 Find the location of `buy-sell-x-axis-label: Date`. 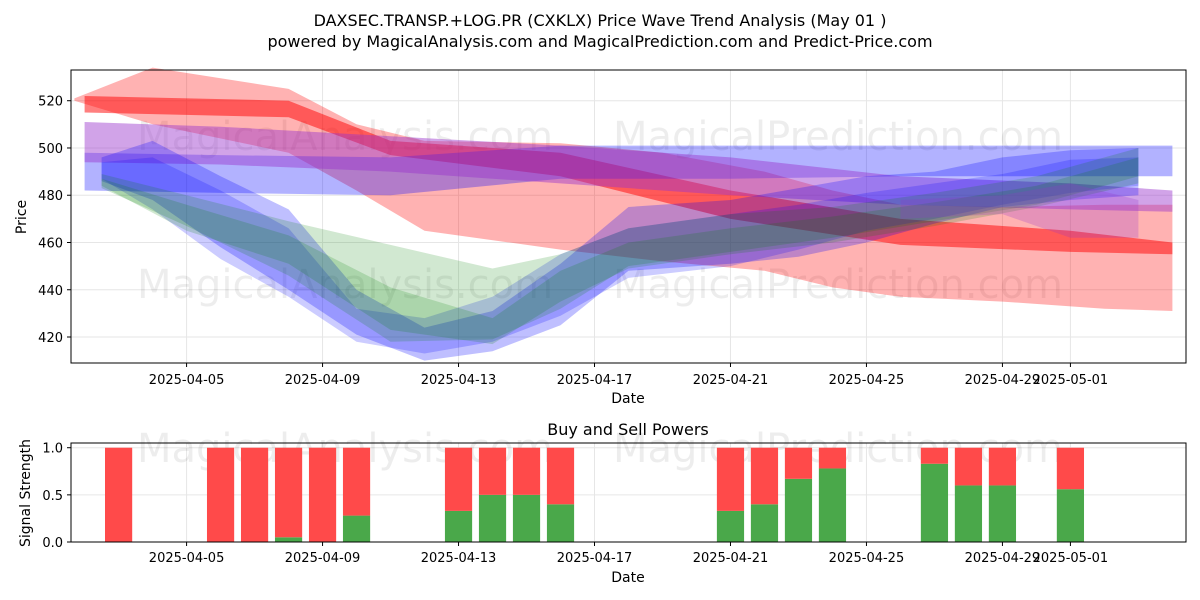

buy-sell-x-axis-label: Date is located at coordinates (627, 578).